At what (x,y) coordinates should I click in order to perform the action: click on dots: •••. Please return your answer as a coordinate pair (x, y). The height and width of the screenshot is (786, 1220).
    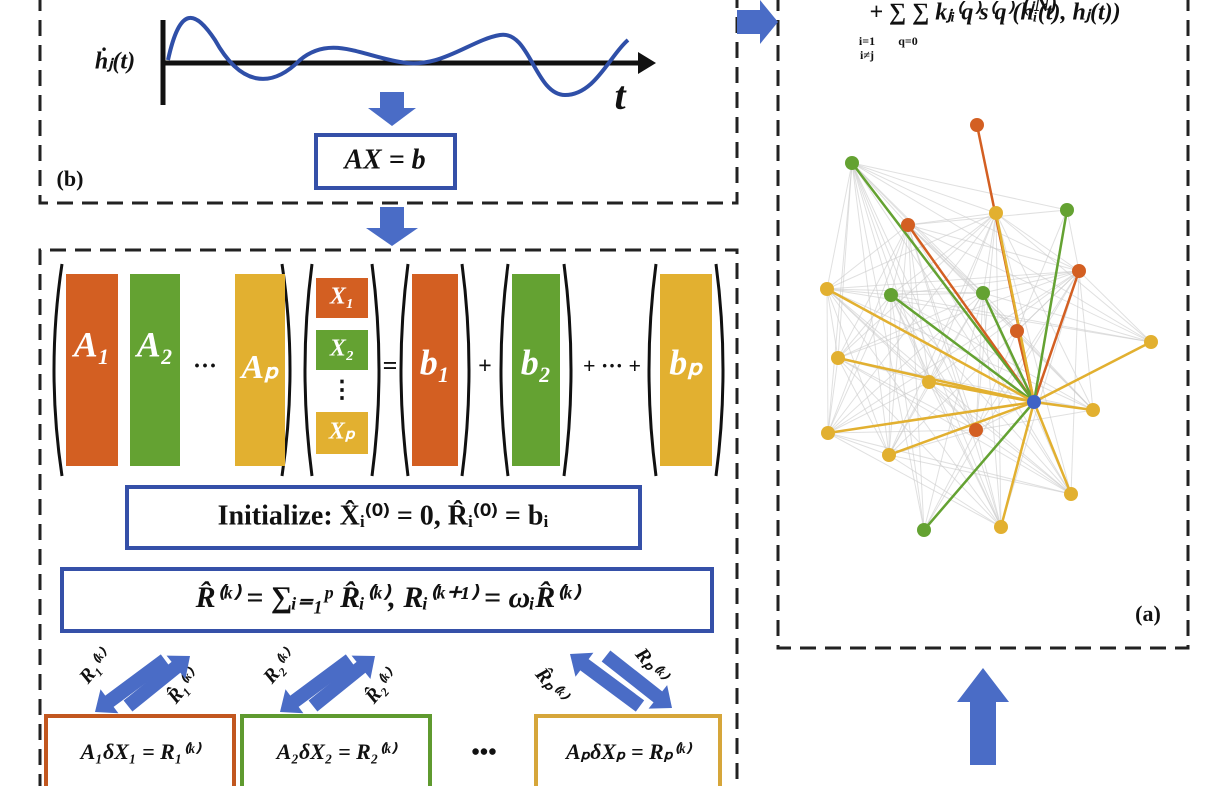
    Looking at the image, I should click on (483, 753).